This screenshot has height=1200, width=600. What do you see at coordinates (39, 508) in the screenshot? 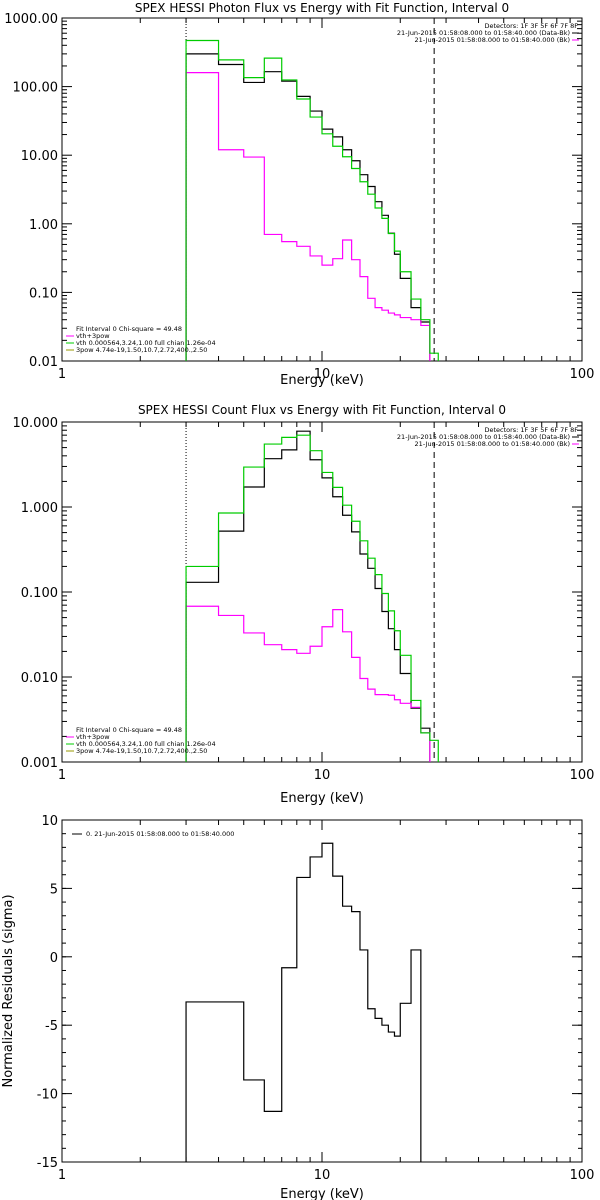
I see `y-tick-label: 1.000` at bounding box center [39, 508].